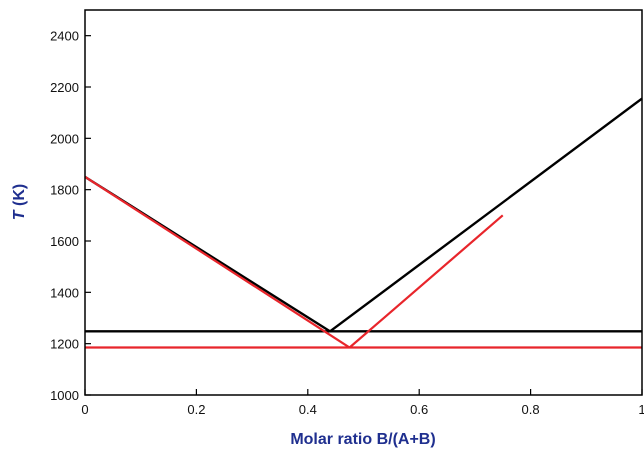 This screenshot has height=456, width=644. Describe the element at coordinates (64, 241) in the screenshot. I see `y-tick-label: 1600` at that location.